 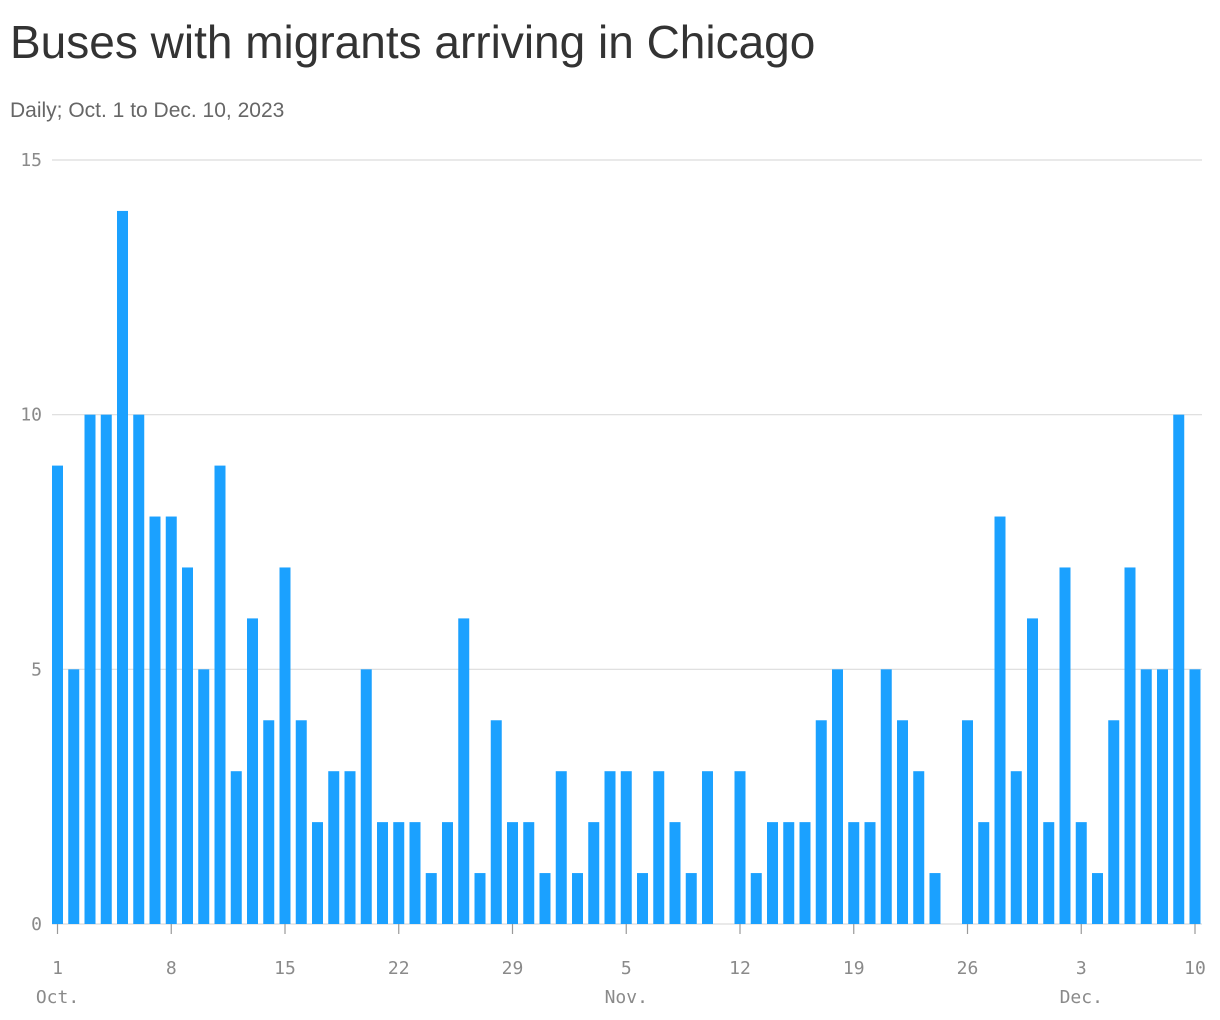 What do you see at coordinates (36, 924) in the screenshot?
I see `y-tick-label: 0` at bounding box center [36, 924].